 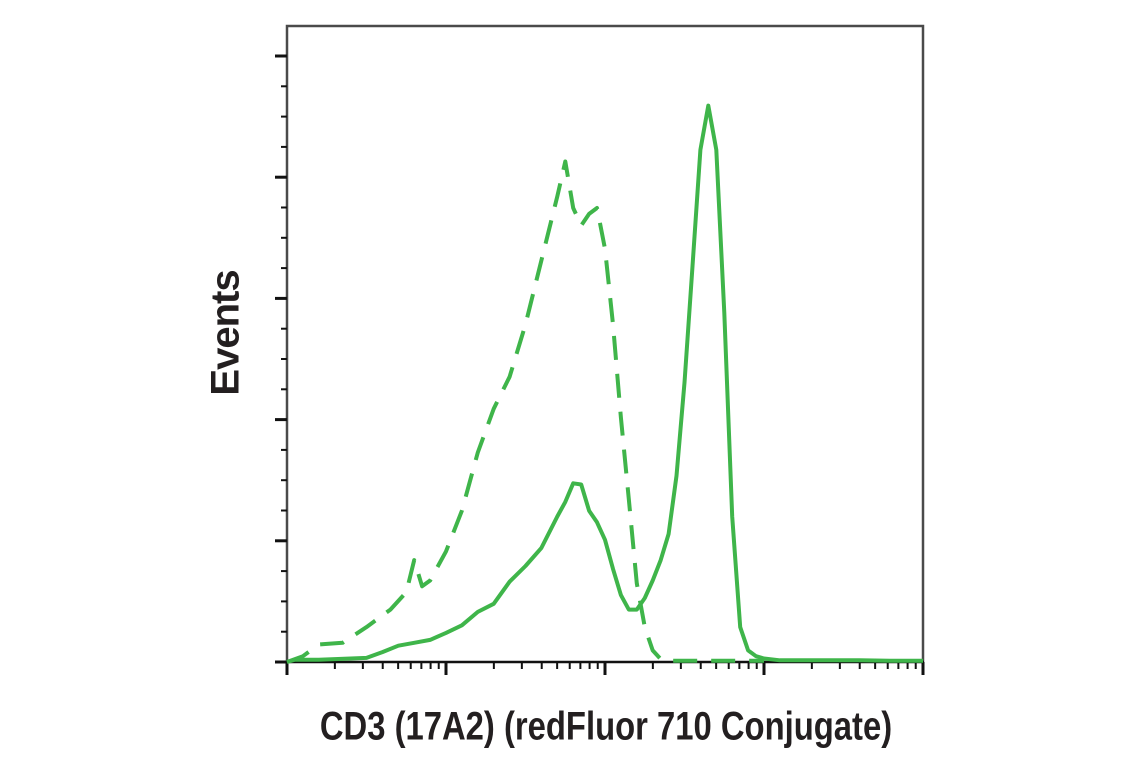 What do you see at coordinates (281, 359) in the screenshot?
I see `y-axis-ticks` at bounding box center [281, 359].